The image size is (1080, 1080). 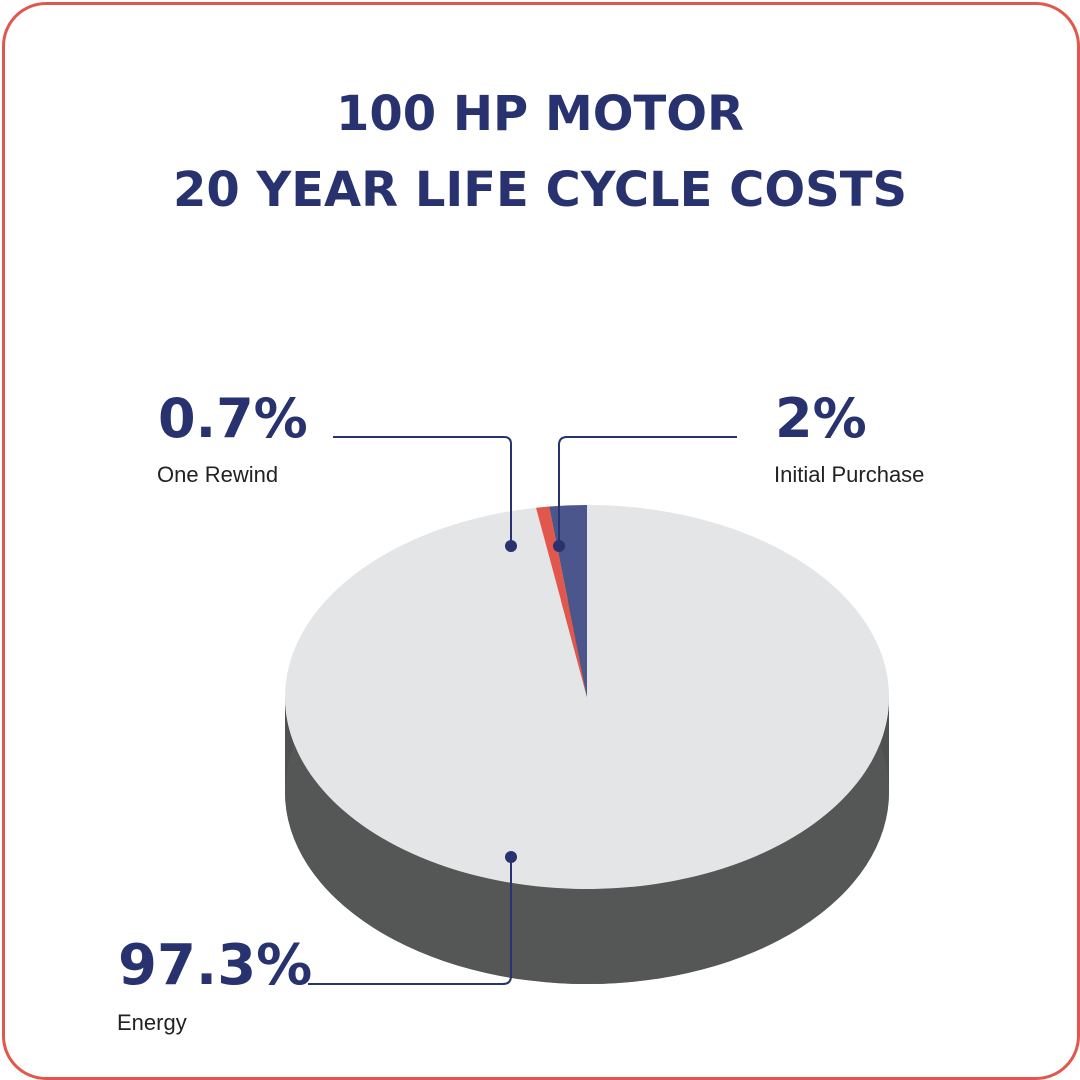 I want to click on slice-value-energy: 97.3%, so click(x=215, y=965).